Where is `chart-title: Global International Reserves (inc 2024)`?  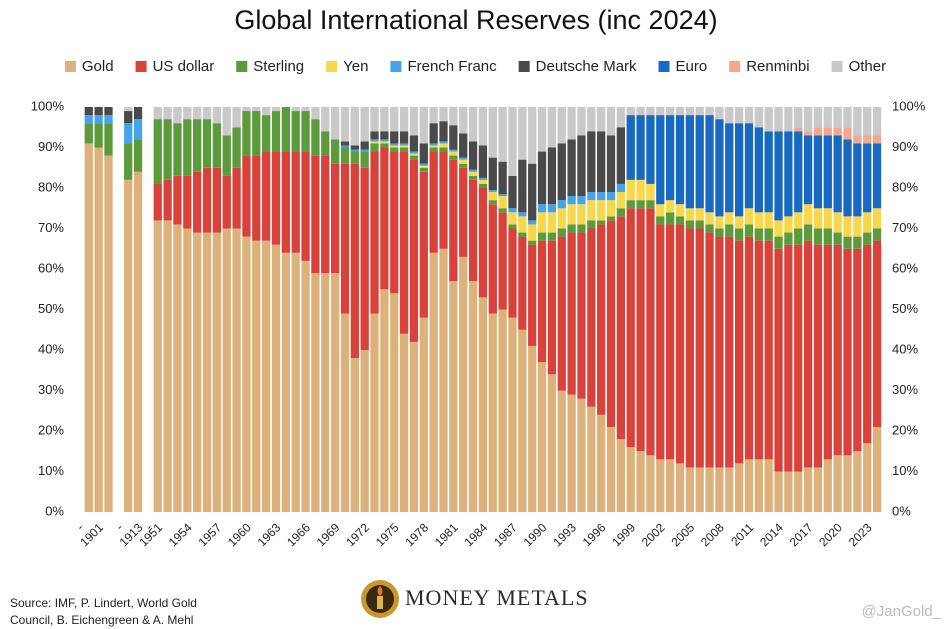
chart-title: Global International Reserves (inc 2024) is located at coordinates (475, 20).